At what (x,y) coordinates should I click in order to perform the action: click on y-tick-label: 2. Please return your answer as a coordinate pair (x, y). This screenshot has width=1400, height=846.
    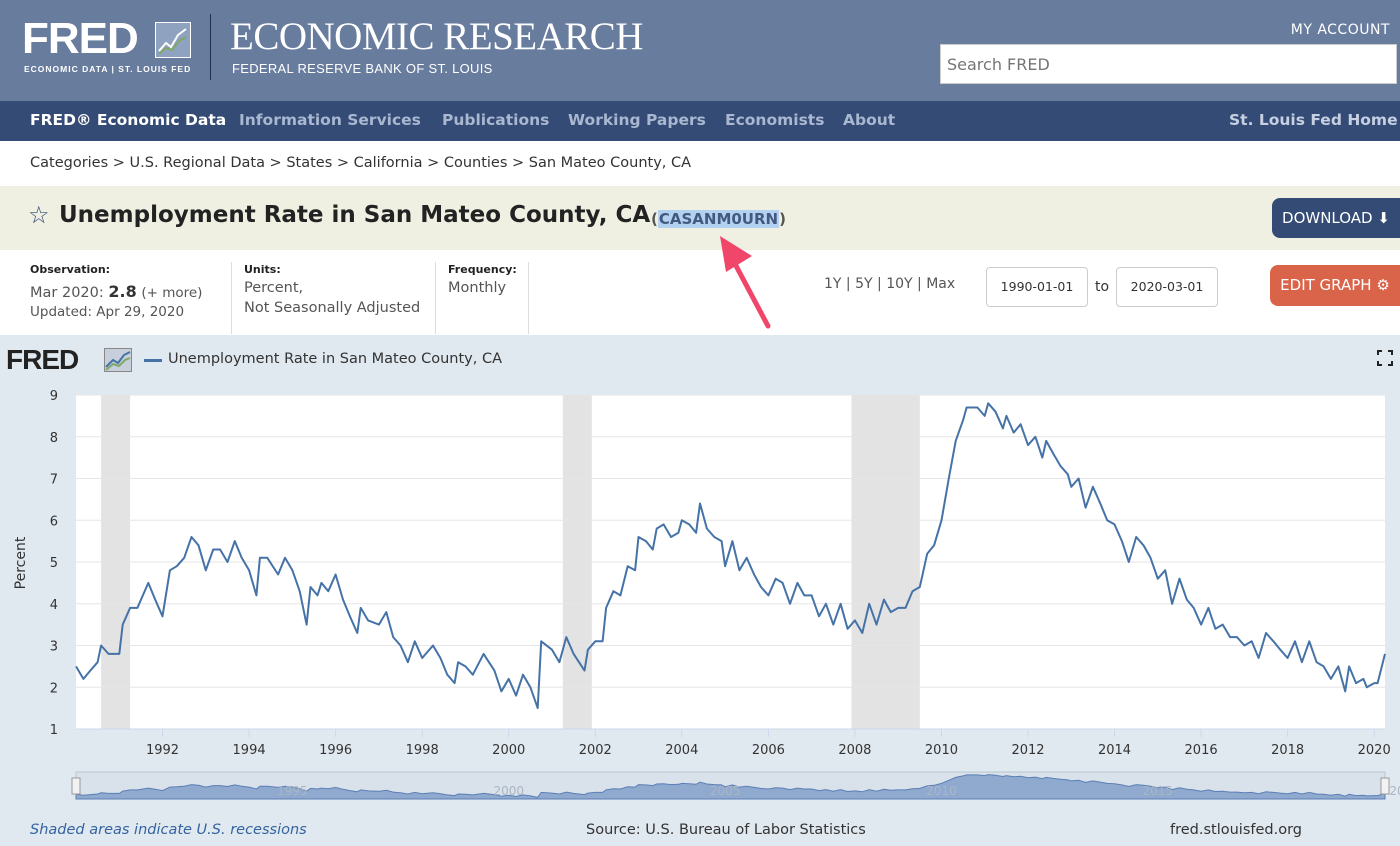
    Looking at the image, I should click on (54, 688).